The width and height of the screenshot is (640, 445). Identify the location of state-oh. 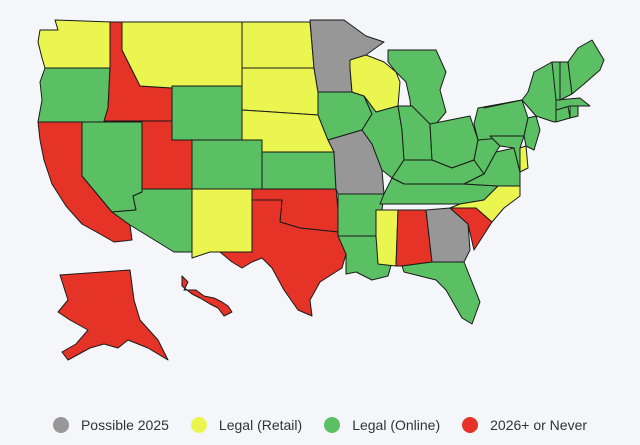
(454, 142).